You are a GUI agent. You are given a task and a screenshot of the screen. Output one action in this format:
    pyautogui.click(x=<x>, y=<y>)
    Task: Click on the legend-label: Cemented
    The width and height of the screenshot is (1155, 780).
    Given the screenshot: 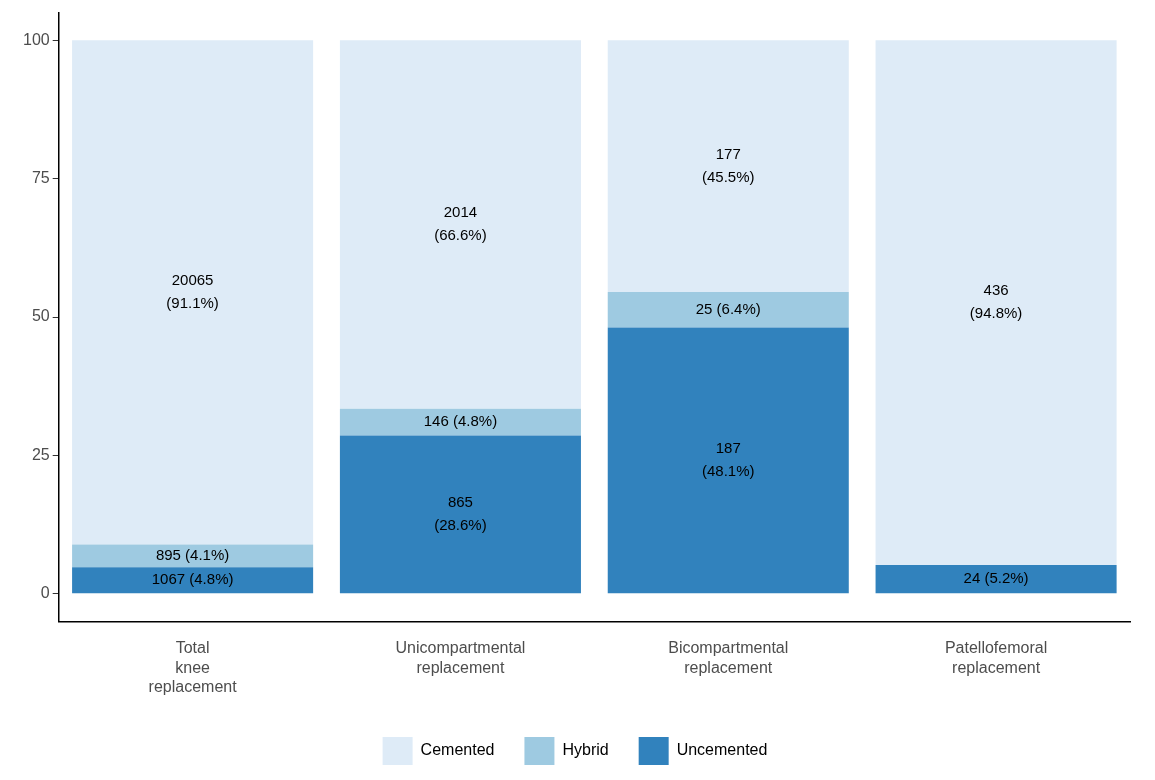 What is the action you would take?
    pyautogui.click(x=457, y=750)
    